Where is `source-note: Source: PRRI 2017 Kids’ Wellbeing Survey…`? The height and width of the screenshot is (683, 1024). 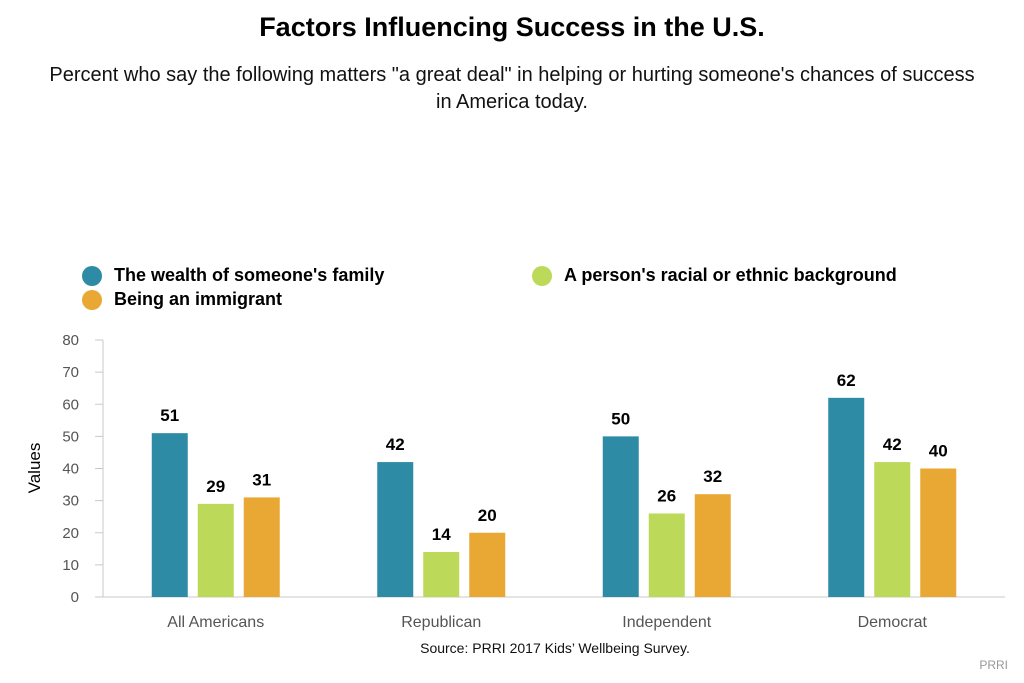 source-note: Source: PRRI 2017 Kids’ Wellbeing Survey… is located at coordinates (555, 648).